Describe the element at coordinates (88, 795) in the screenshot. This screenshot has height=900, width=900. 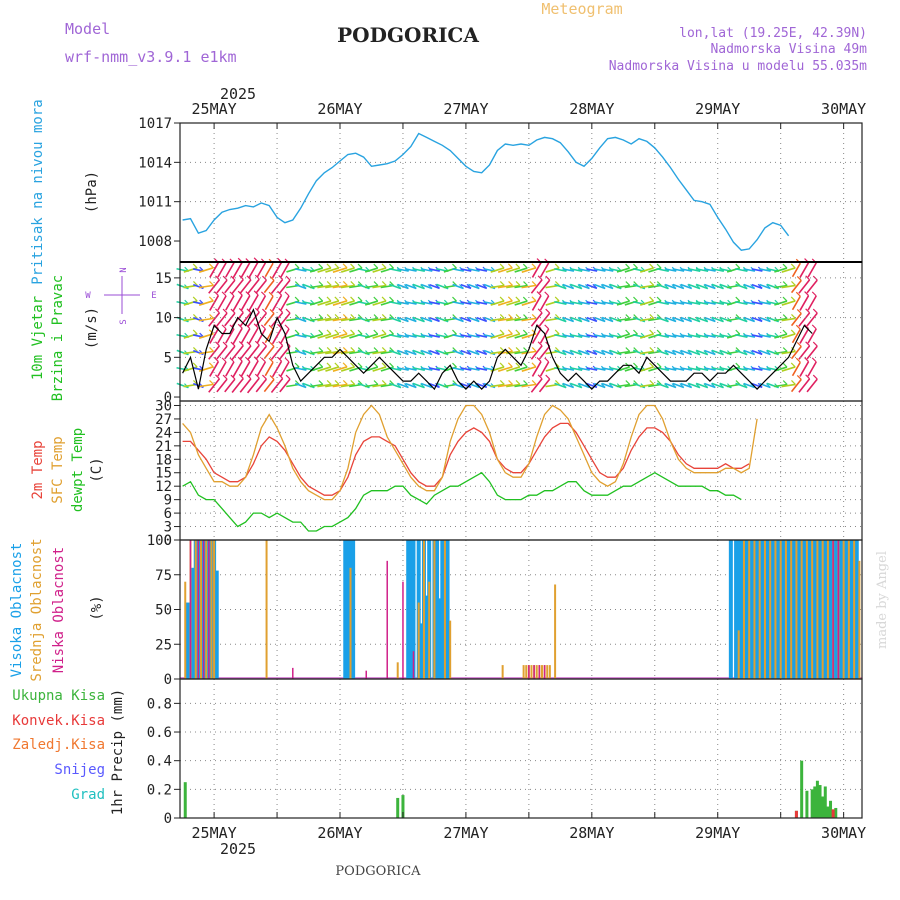
I see `legend-hail: Grad` at that location.